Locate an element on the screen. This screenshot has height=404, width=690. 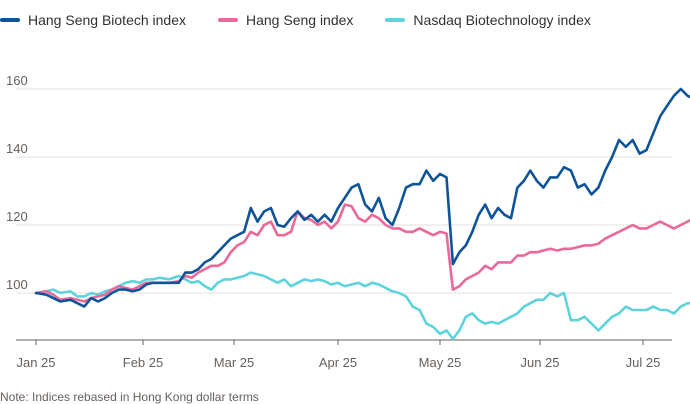
y-tick-label-140: 140 is located at coordinates (17, 148).